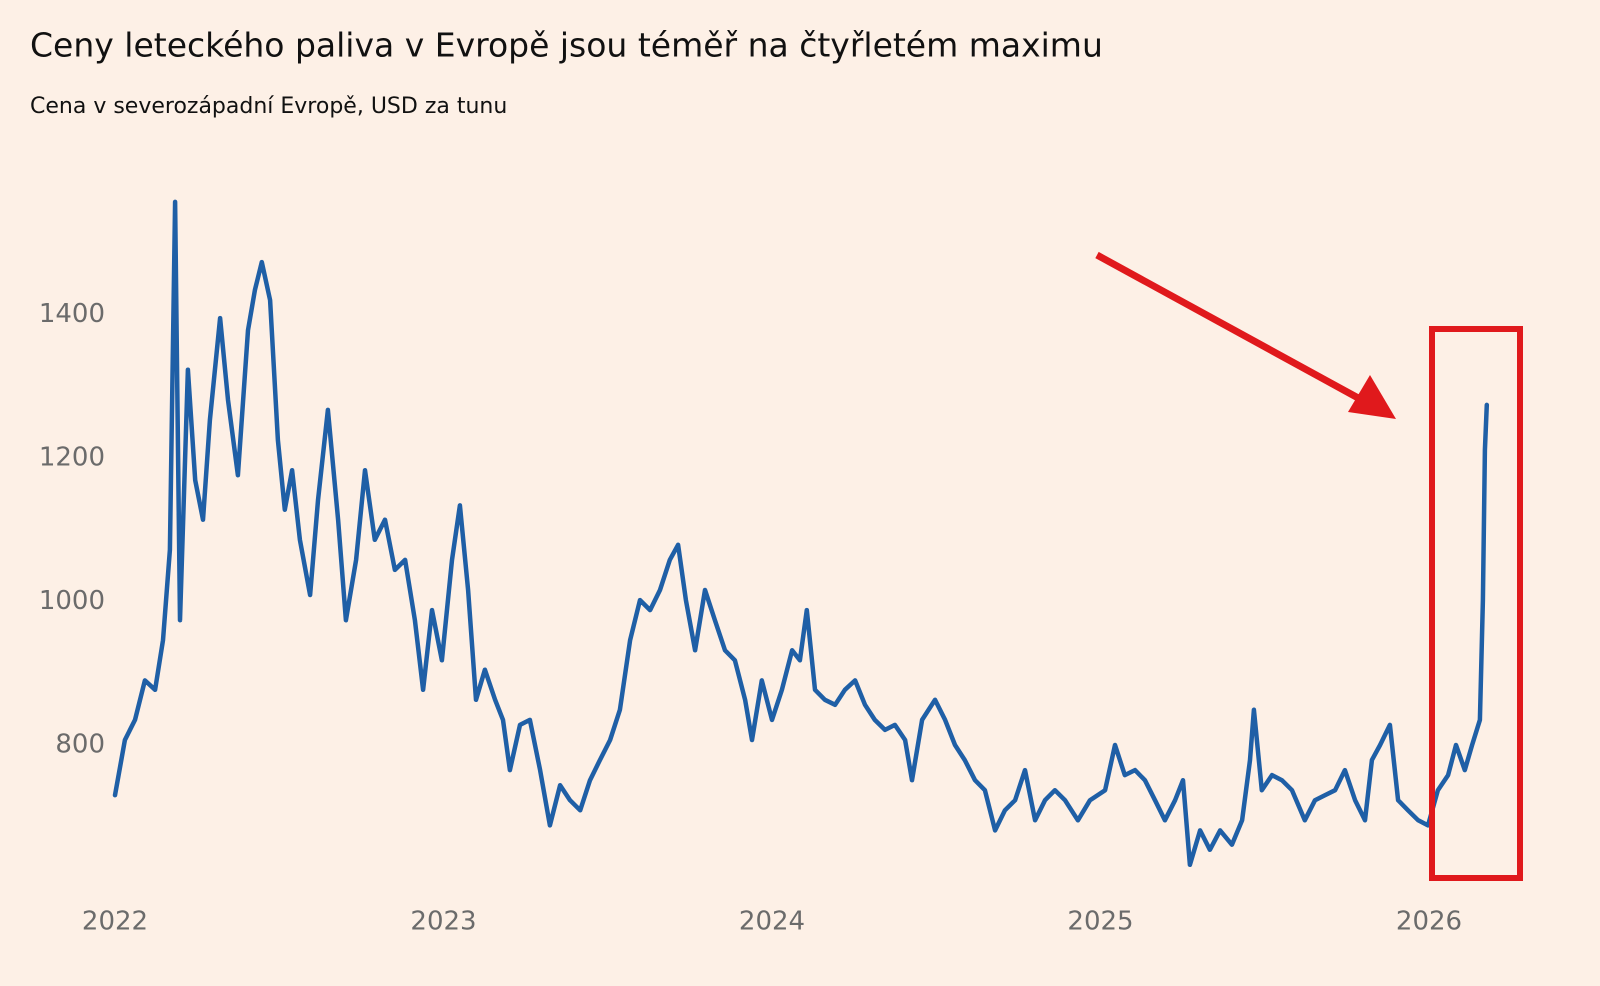  What do you see at coordinates (115, 922) in the screenshot?
I see `x-tick-label: 2022` at bounding box center [115, 922].